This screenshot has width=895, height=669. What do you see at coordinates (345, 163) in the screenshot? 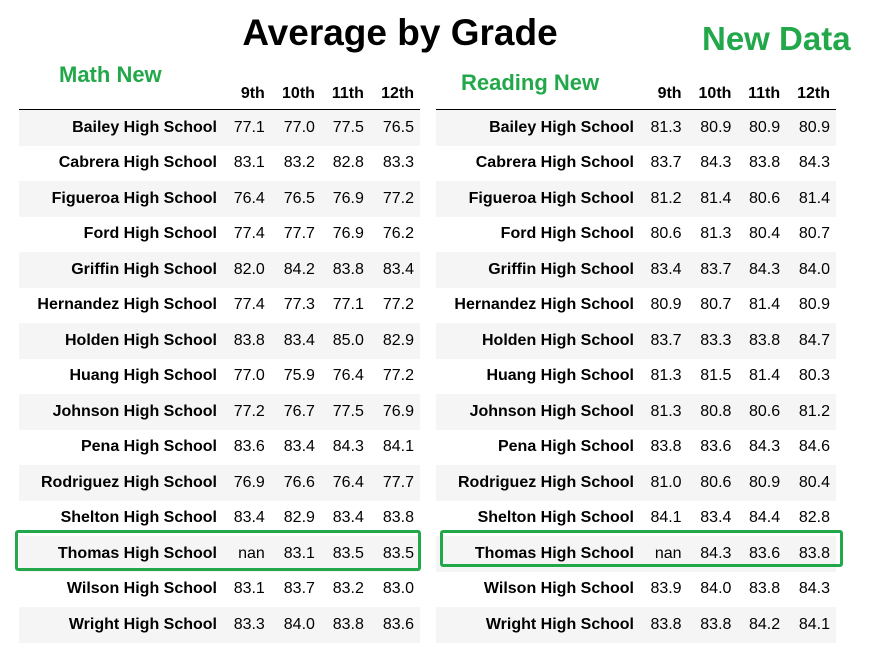
I see `score-cell: 82.8` at bounding box center [345, 163].